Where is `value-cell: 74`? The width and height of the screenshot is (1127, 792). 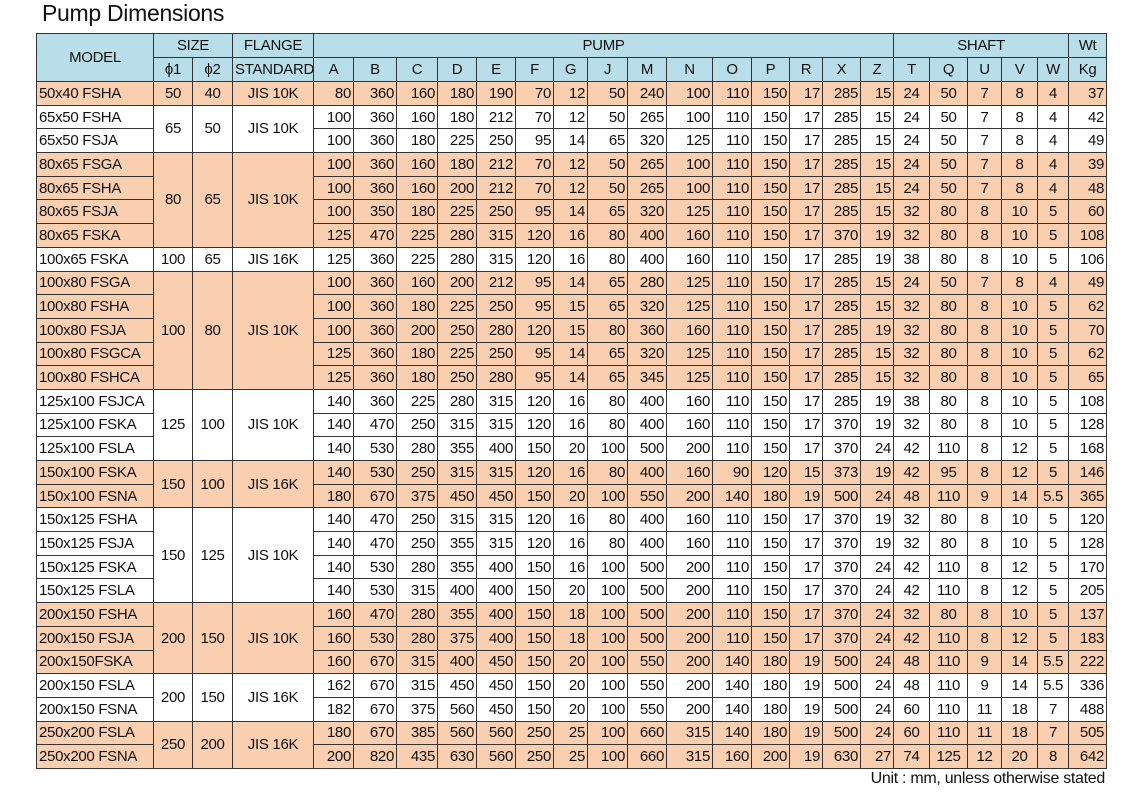 value-cell: 74 is located at coordinates (912, 756).